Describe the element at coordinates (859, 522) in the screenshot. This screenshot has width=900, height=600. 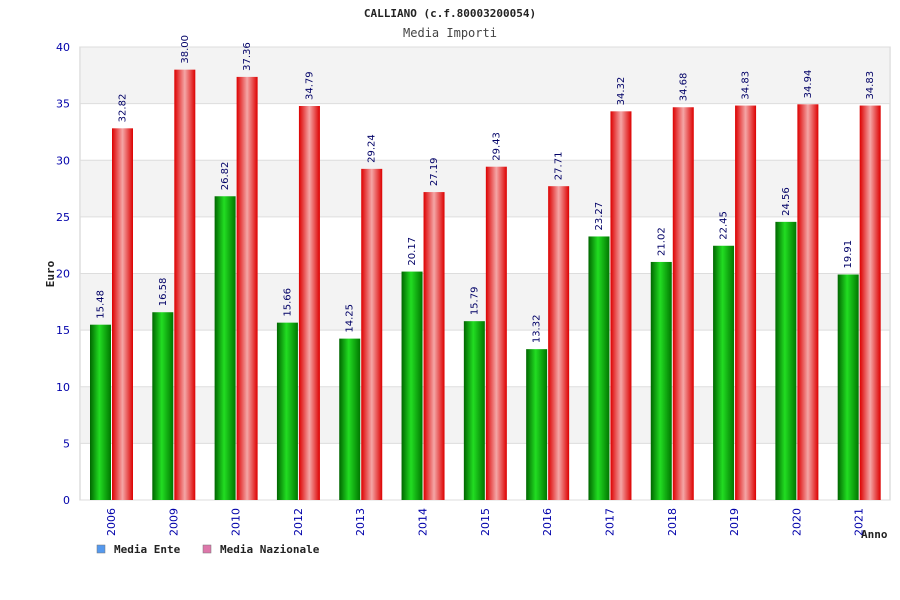
I see `x-tick-label: 2021` at that location.